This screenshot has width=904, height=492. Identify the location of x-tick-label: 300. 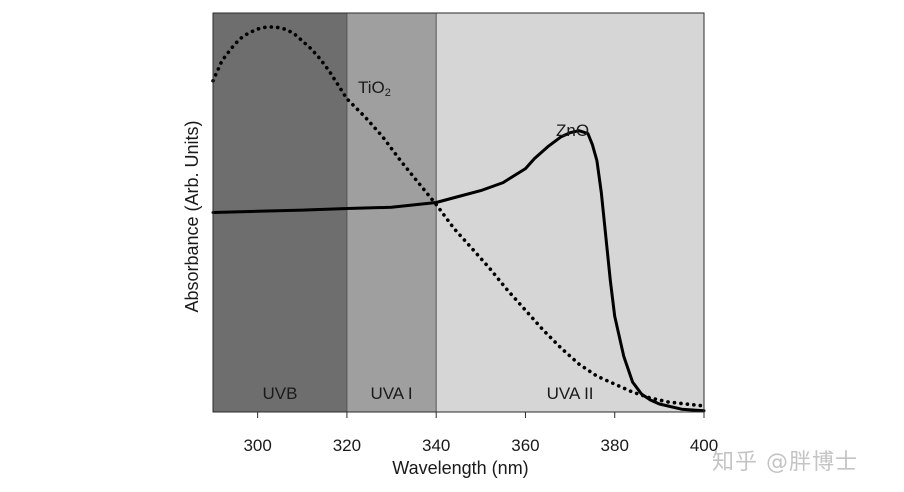
(257, 445).